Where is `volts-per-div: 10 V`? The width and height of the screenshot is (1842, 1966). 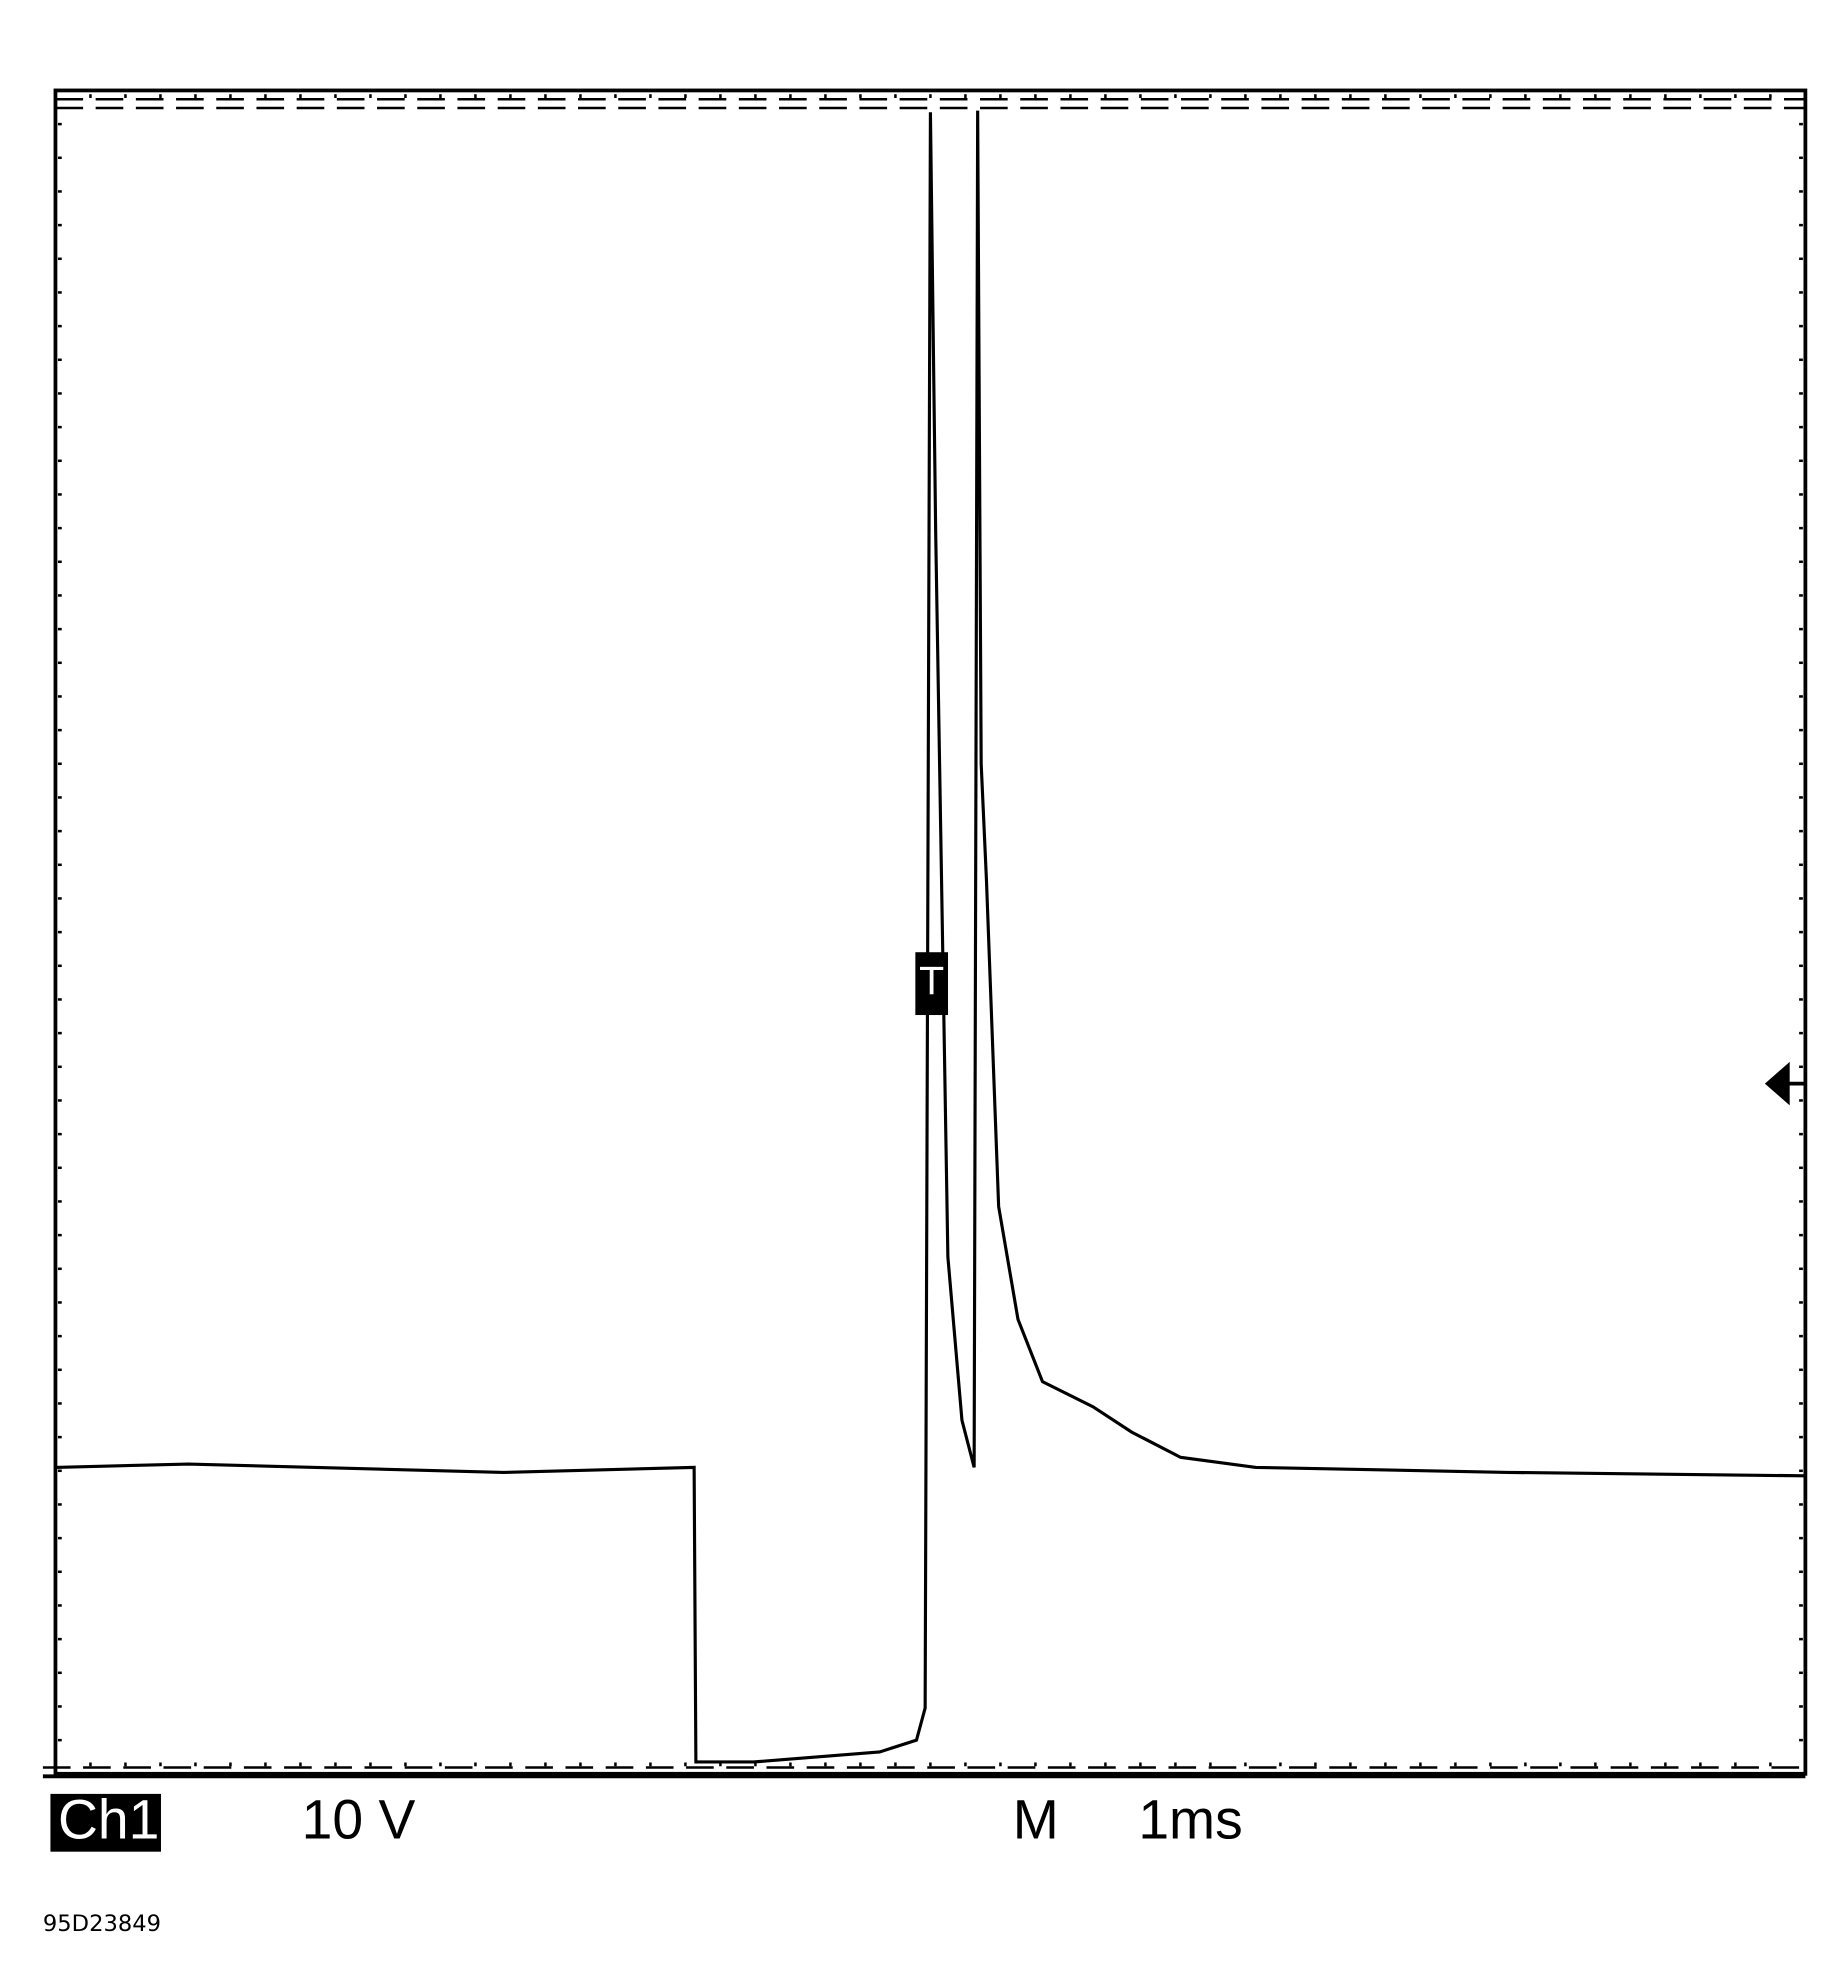 volts-per-div: 10 V is located at coordinates (359, 1820).